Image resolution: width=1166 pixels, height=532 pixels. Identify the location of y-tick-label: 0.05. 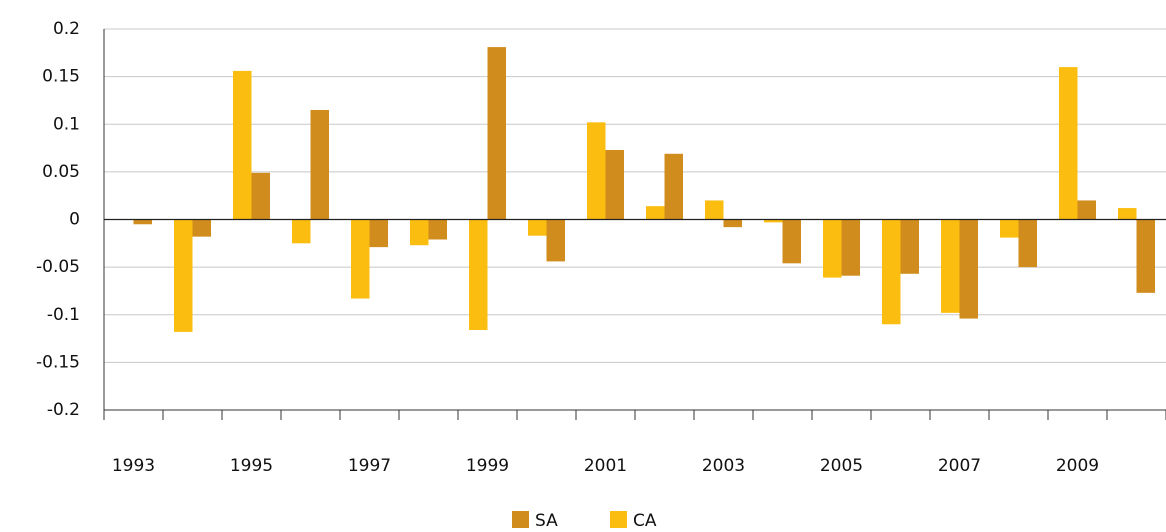
(61, 172).